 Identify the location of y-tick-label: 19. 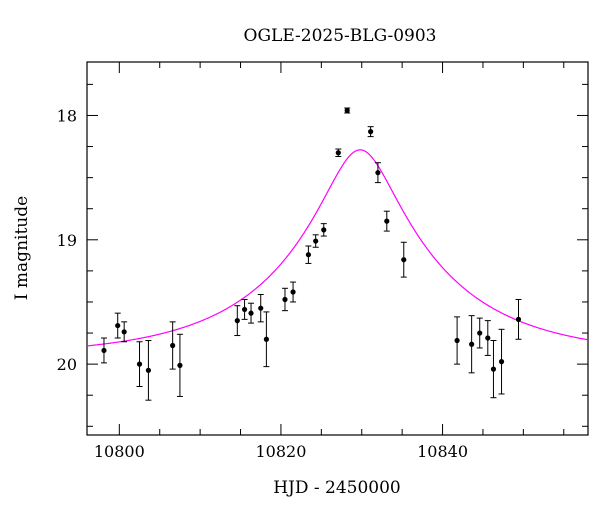
(67, 240).